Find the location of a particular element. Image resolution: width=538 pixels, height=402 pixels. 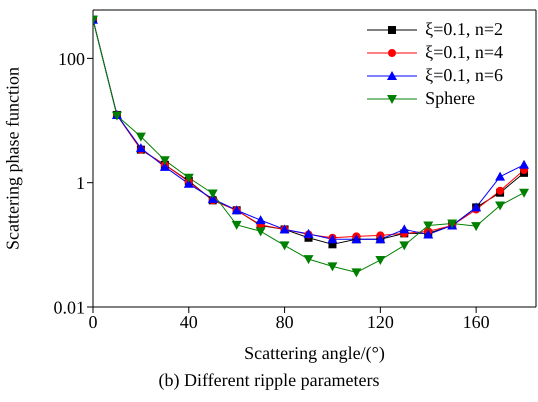

legend-label: Sphere is located at coordinates (450, 98).